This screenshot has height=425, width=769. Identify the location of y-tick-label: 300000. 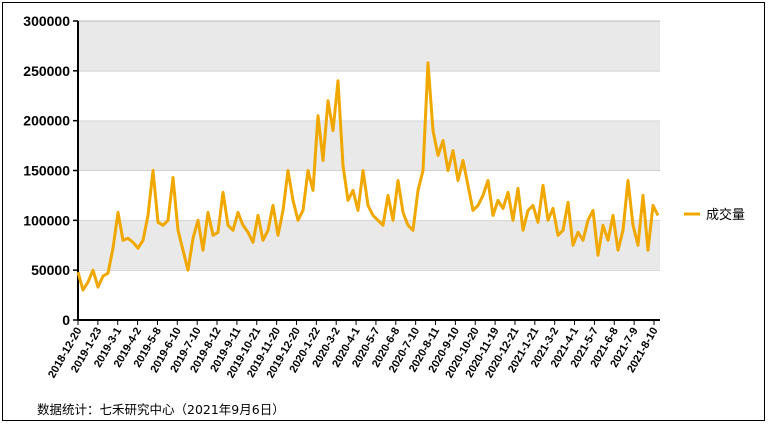
(46, 21).